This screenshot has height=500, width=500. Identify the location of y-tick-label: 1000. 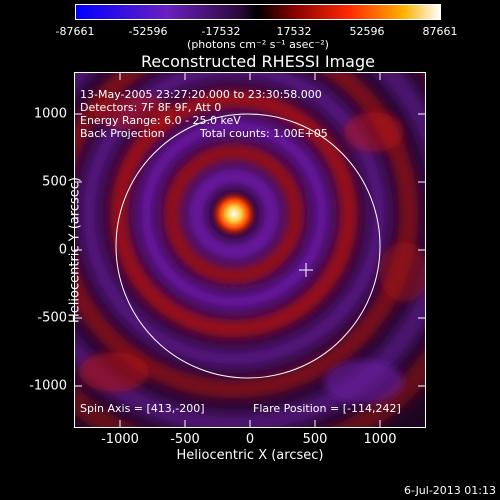
(50, 114).